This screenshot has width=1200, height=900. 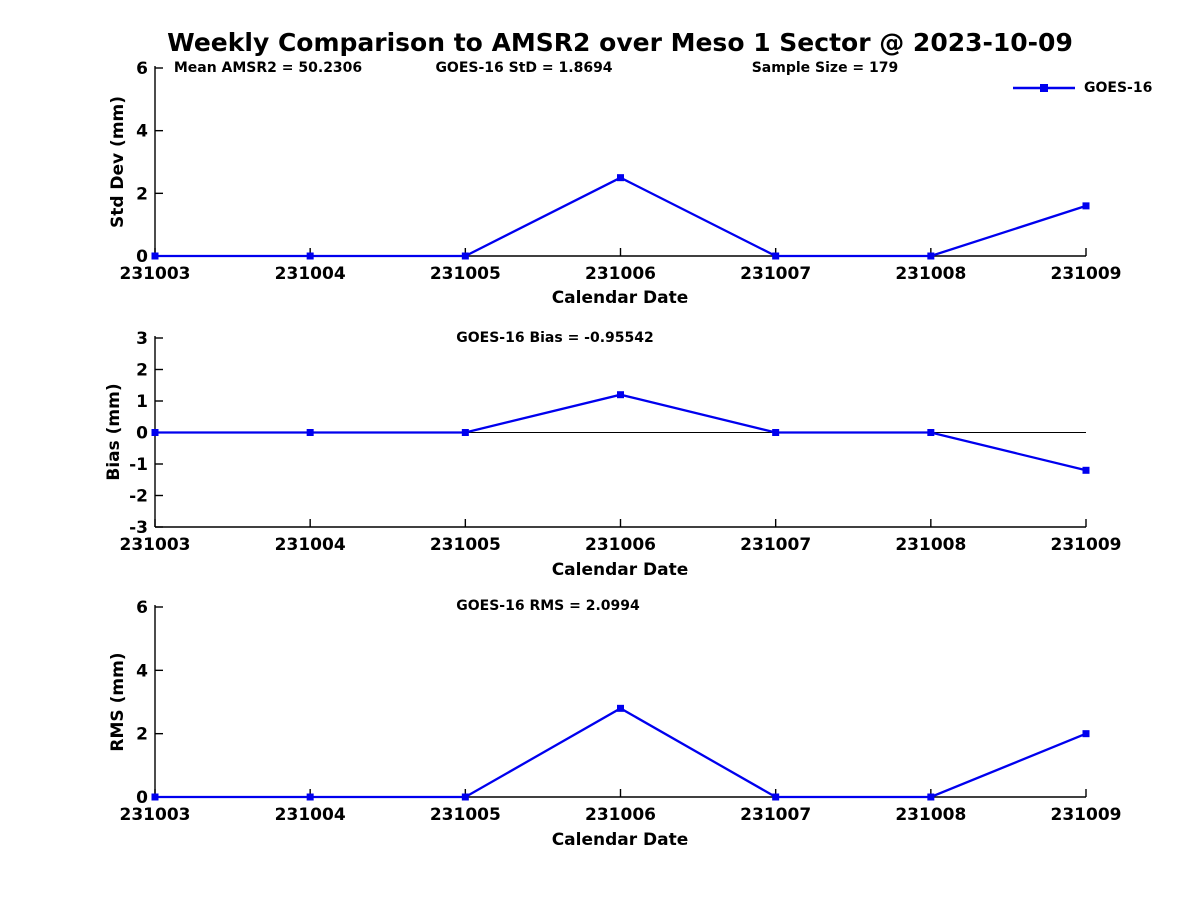 What do you see at coordinates (1118, 88) in the screenshot?
I see `legend-label: GOES-16` at bounding box center [1118, 88].